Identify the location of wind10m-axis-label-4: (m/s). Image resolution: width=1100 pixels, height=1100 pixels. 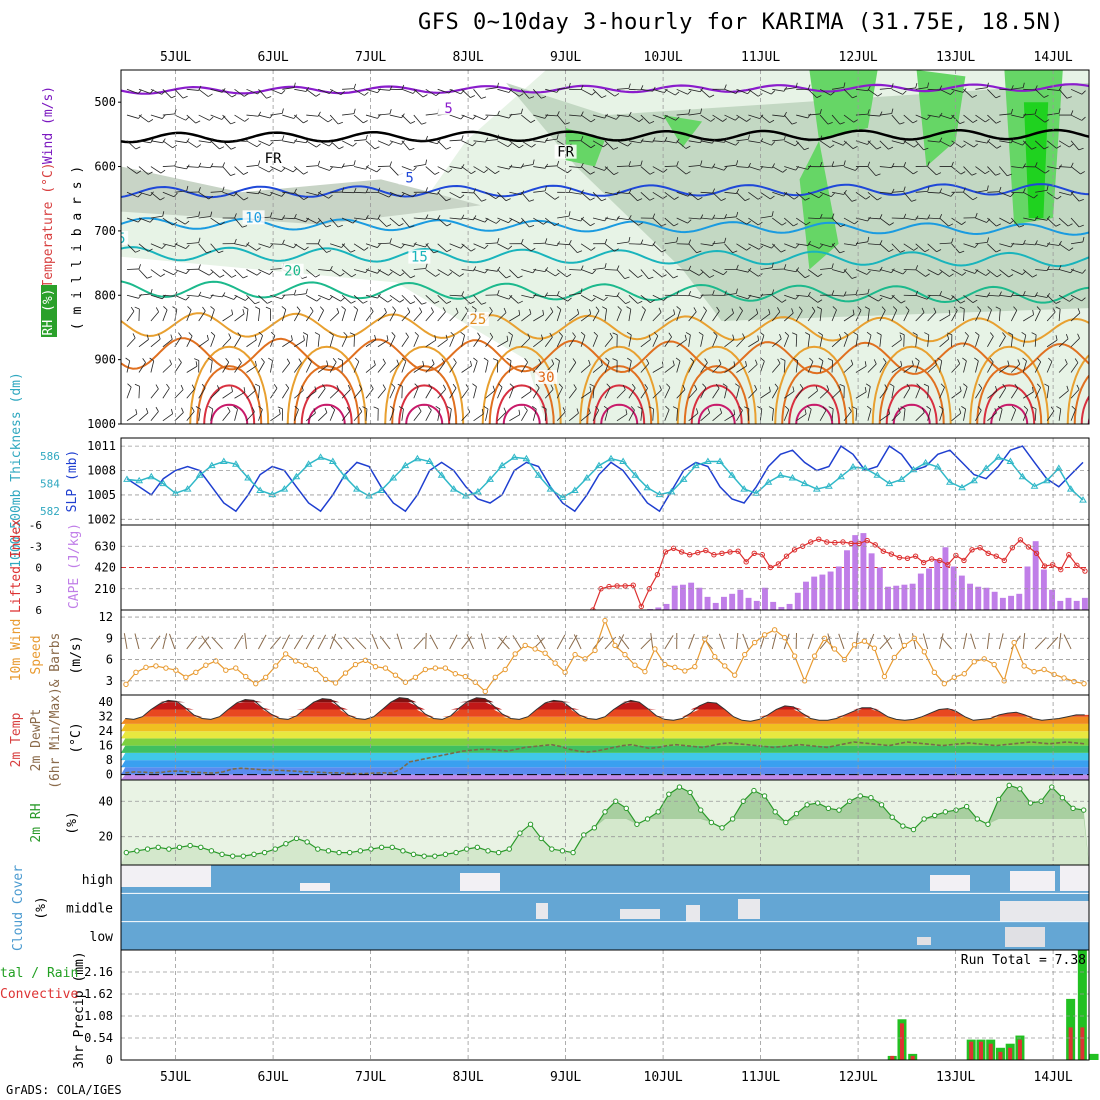
(76, 654).